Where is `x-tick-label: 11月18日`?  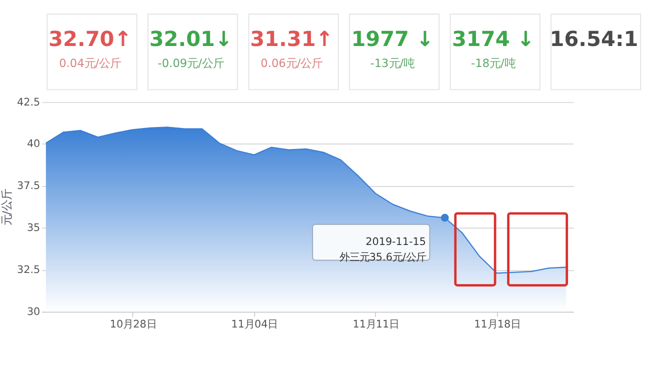
x-tick-label: 11月18日 is located at coordinates (497, 324).